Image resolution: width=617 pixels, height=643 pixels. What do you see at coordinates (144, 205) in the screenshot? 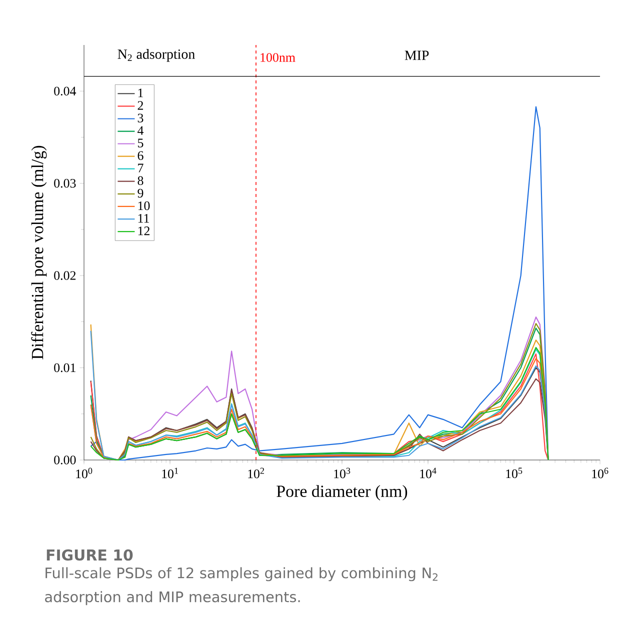
I see `legend-label: 10` at bounding box center [144, 205].